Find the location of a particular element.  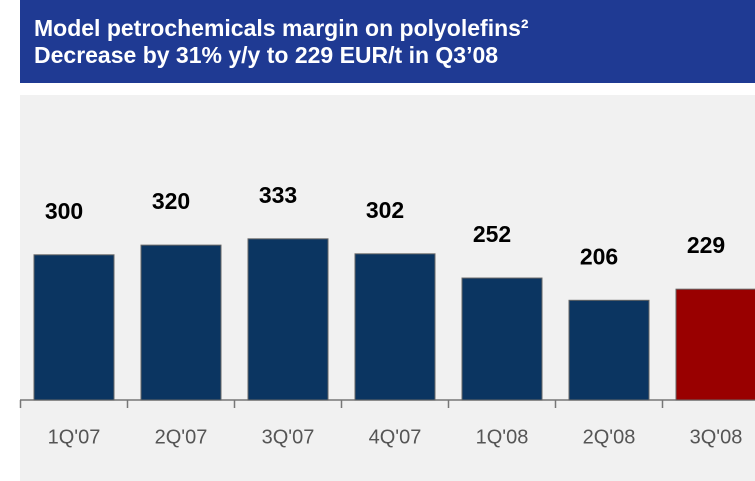

x-tick-label: 3Q'07 is located at coordinates (288, 437).